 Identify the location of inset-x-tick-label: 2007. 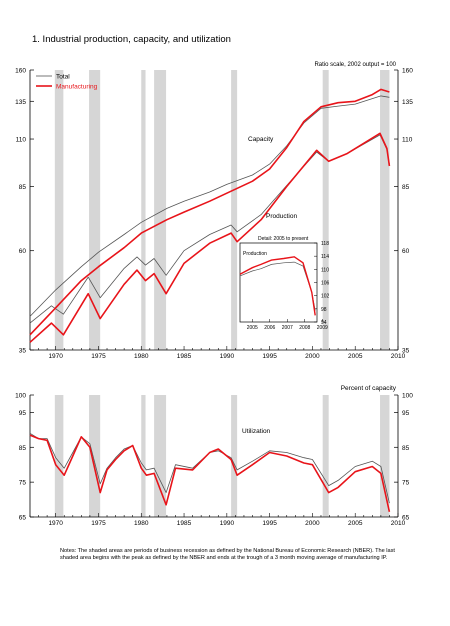
(287, 328).